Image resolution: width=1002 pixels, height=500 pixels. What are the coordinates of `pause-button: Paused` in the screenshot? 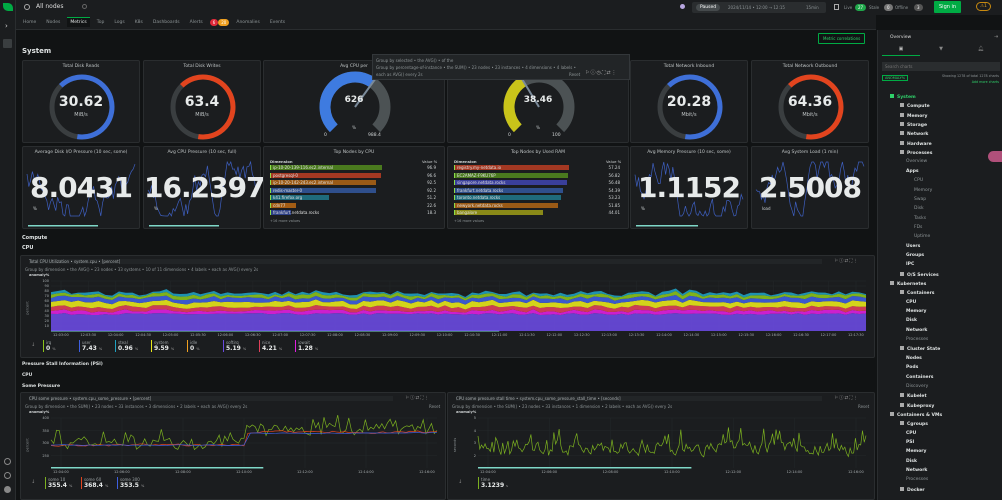 It's located at (708, 7).